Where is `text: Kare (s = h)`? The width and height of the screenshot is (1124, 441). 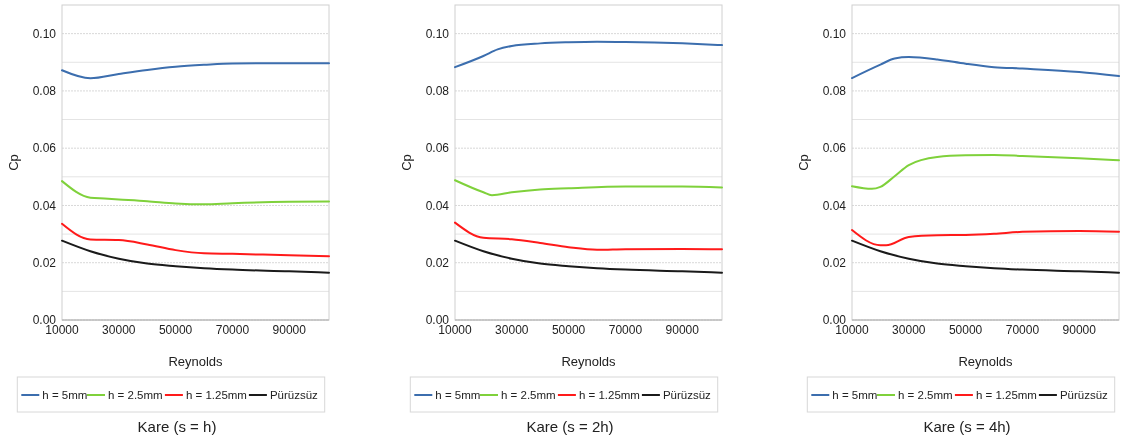 text: Kare (s = h) is located at coordinates (177, 426).